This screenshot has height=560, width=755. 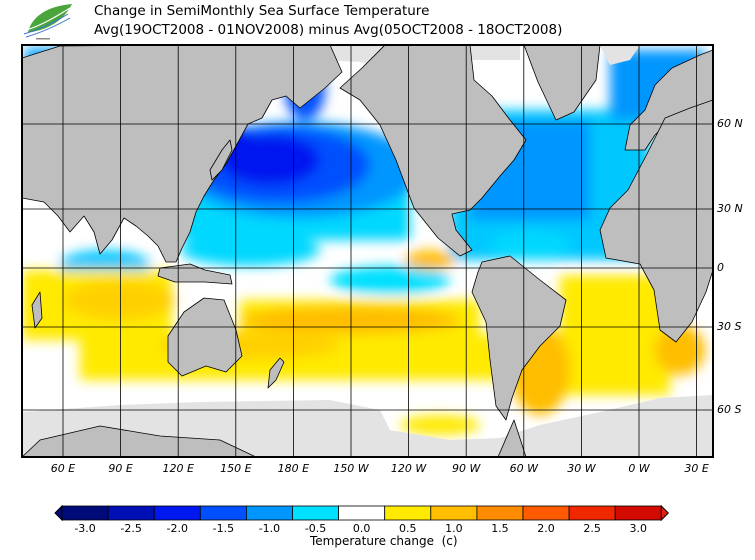 I want to click on japan-island, so click(x=221, y=160).